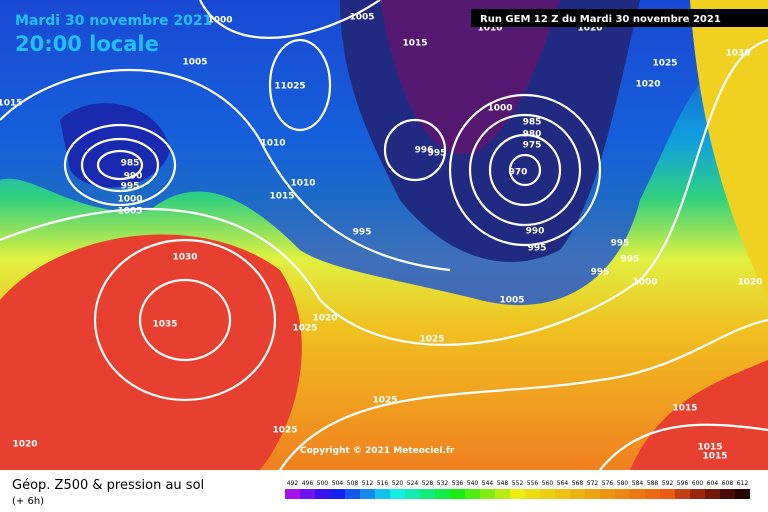 The width and height of the screenshot is (768, 512). I want to click on scale-label: 516, so click(383, 483).